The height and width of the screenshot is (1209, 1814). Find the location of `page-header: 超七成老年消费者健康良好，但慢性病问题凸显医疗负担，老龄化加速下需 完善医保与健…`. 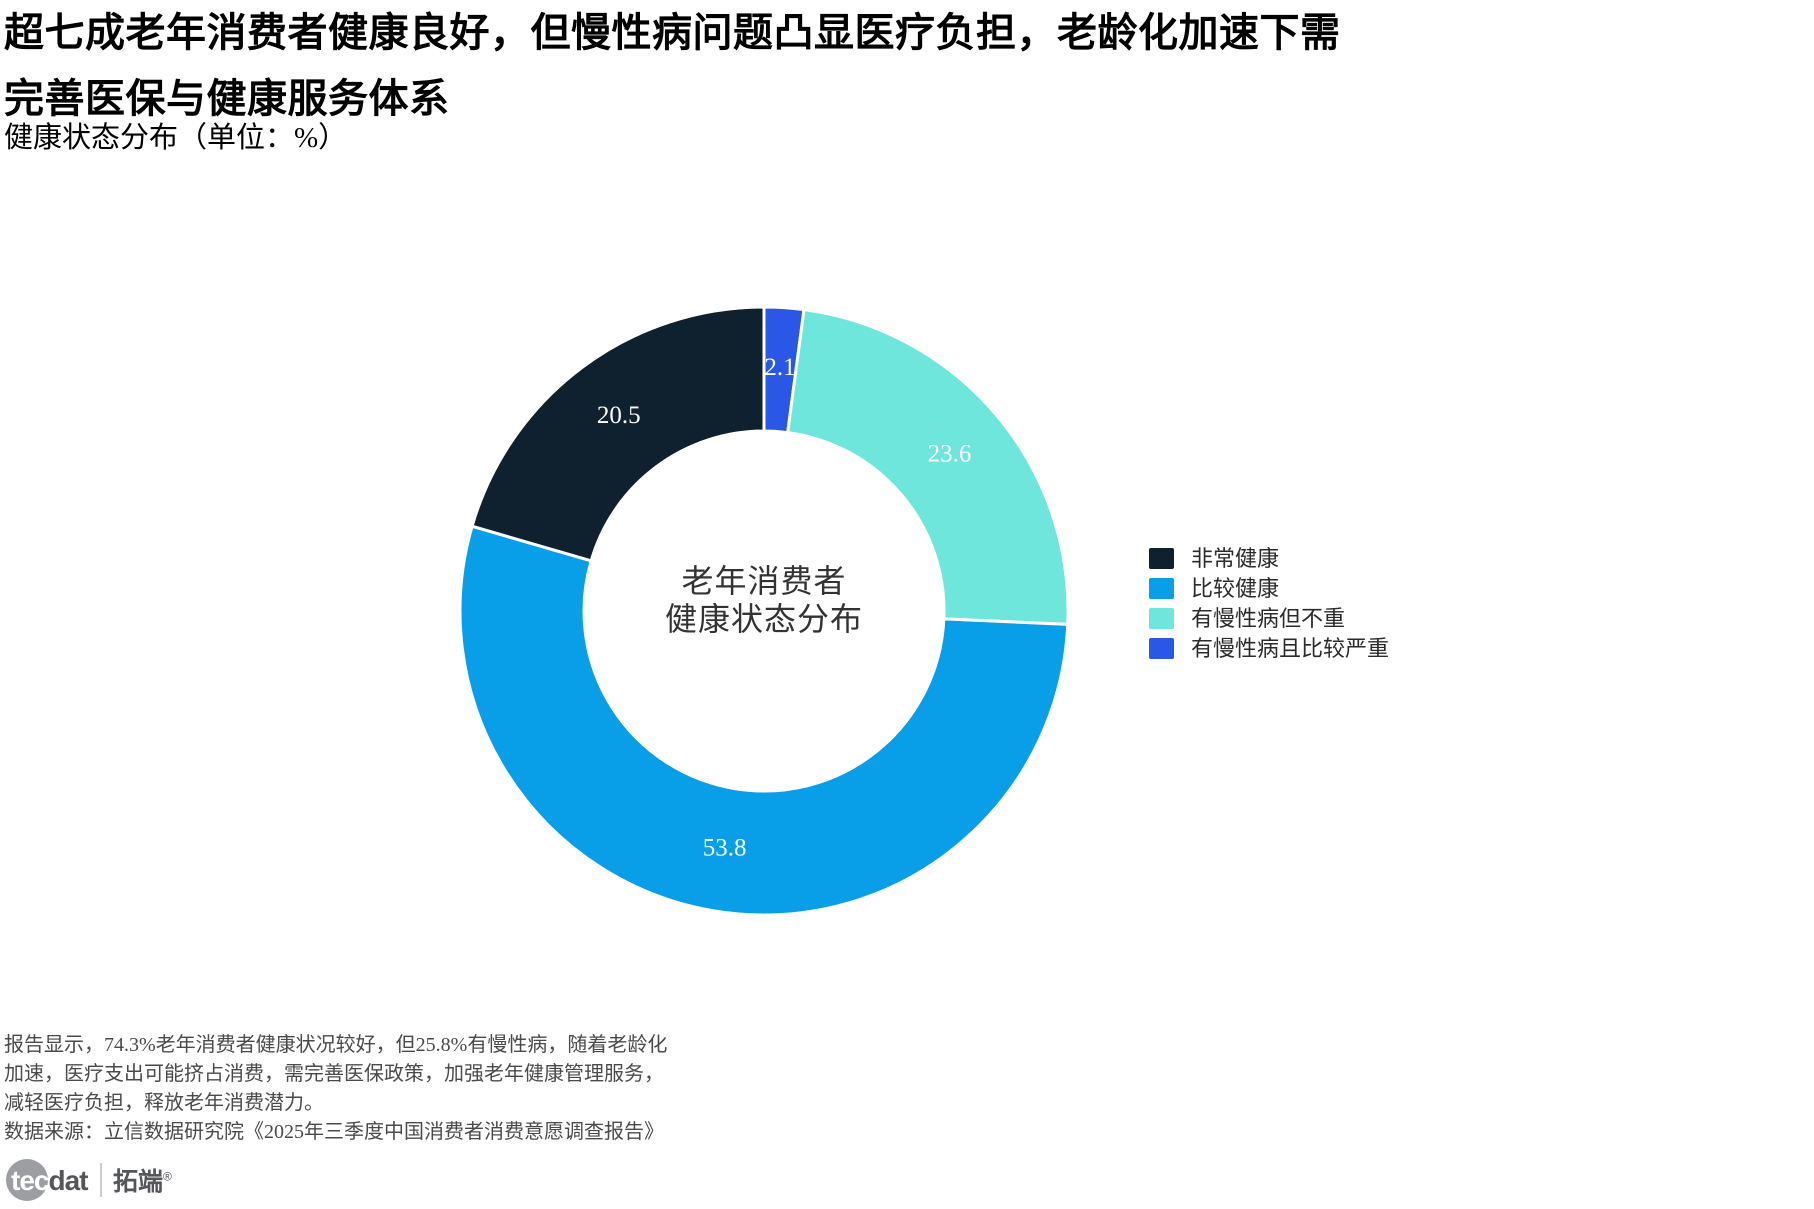

page-header: 超七成老年消费者健康良好，但慢性病问题凸显医疗负担，老龄化加速下需 完善医保与健… is located at coordinates (714, 66).